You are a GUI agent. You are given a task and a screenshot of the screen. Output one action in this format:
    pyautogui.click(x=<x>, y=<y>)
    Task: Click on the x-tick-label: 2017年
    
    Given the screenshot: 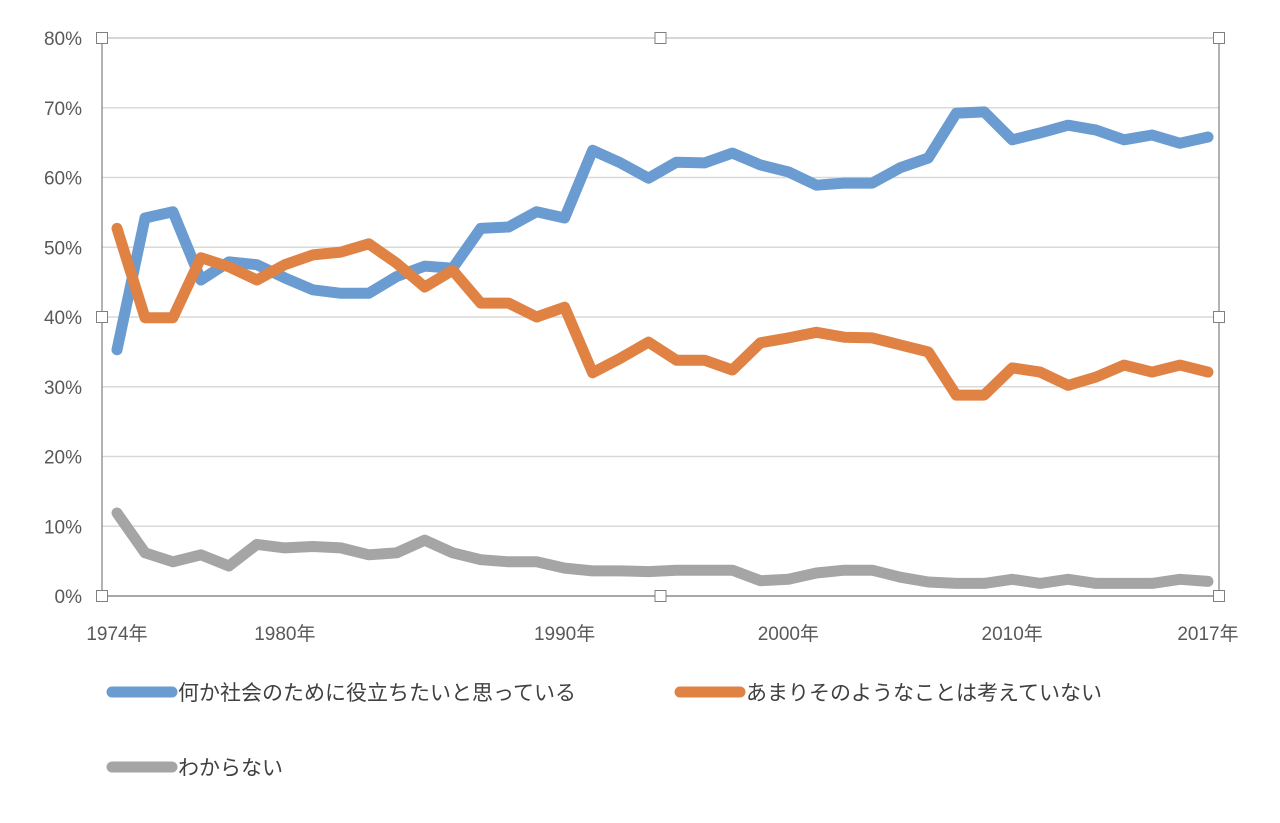 What is the action you would take?
    pyautogui.click(x=1207, y=634)
    